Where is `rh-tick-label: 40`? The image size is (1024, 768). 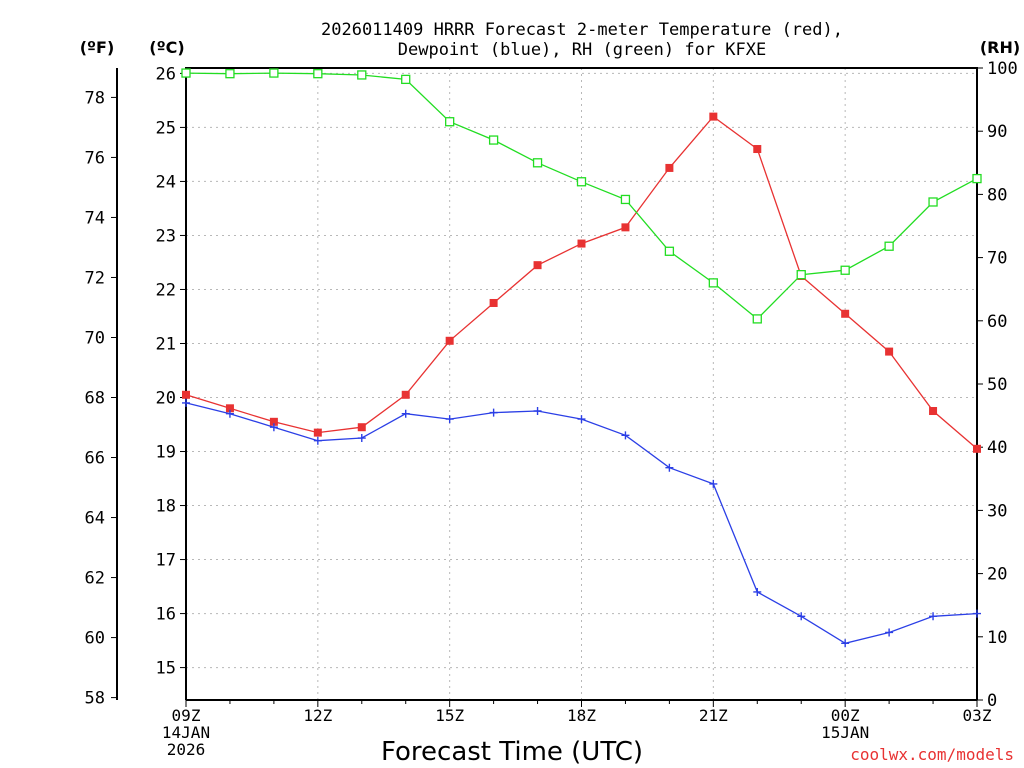
rh-tick-label: 40 is located at coordinates (997, 448).